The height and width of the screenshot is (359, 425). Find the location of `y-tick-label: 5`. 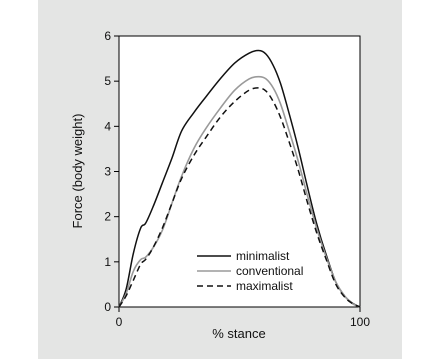

y-tick-label: 5 is located at coordinates (107, 81).